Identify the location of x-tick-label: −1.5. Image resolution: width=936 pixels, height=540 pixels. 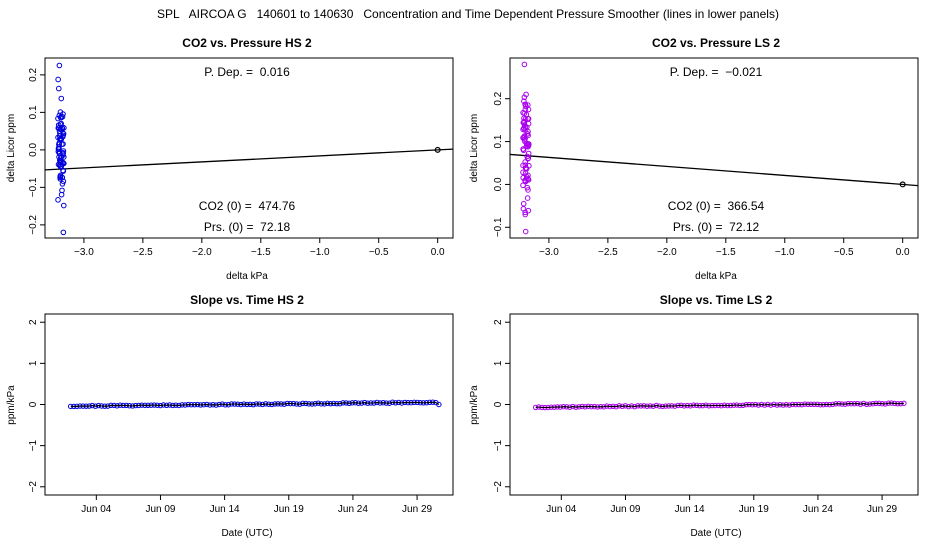
(261, 252).